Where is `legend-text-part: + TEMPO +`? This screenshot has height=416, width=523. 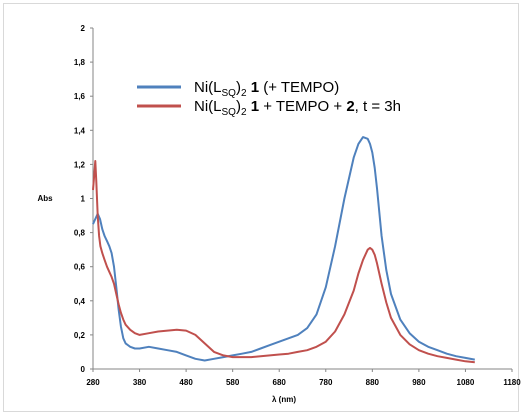 legend-text-part: + TEMPO + is located at coordinates (302, 106).